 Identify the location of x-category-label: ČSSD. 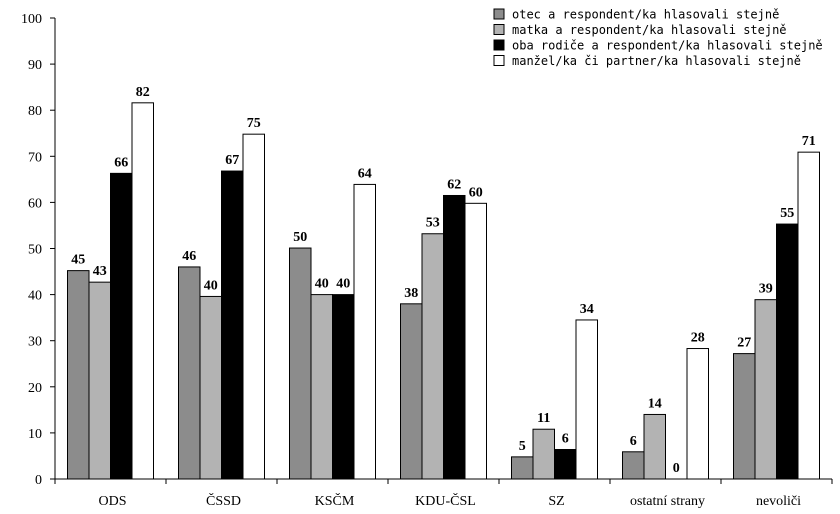
(223, 500).